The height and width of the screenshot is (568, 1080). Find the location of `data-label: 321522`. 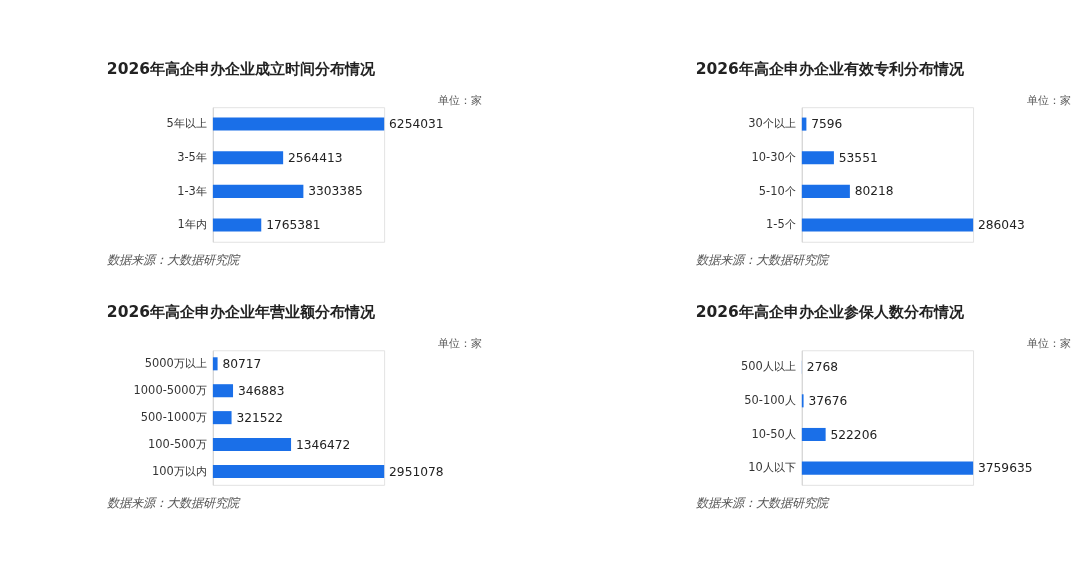

data-label: 321522 is located at coordinates (260, 417).